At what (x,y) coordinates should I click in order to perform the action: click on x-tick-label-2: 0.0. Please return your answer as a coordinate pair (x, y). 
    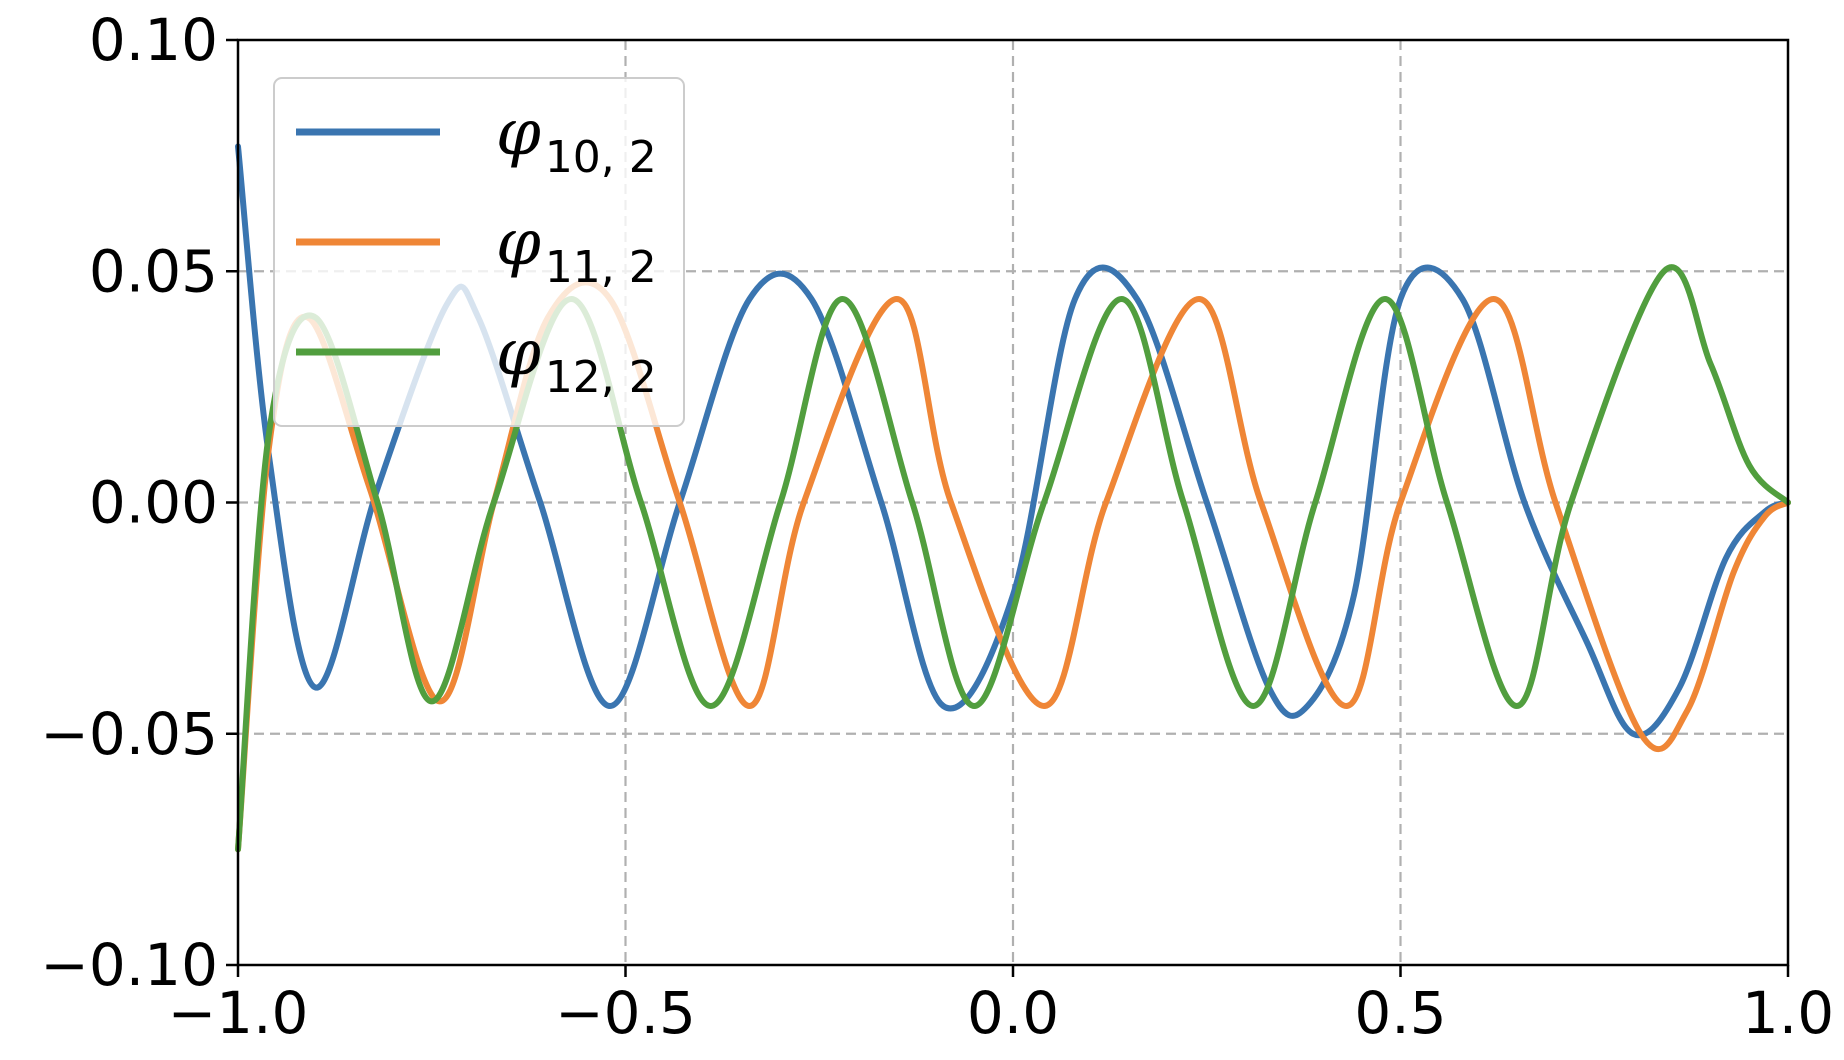
    Looking at the image, I should click on (1013, 1013).